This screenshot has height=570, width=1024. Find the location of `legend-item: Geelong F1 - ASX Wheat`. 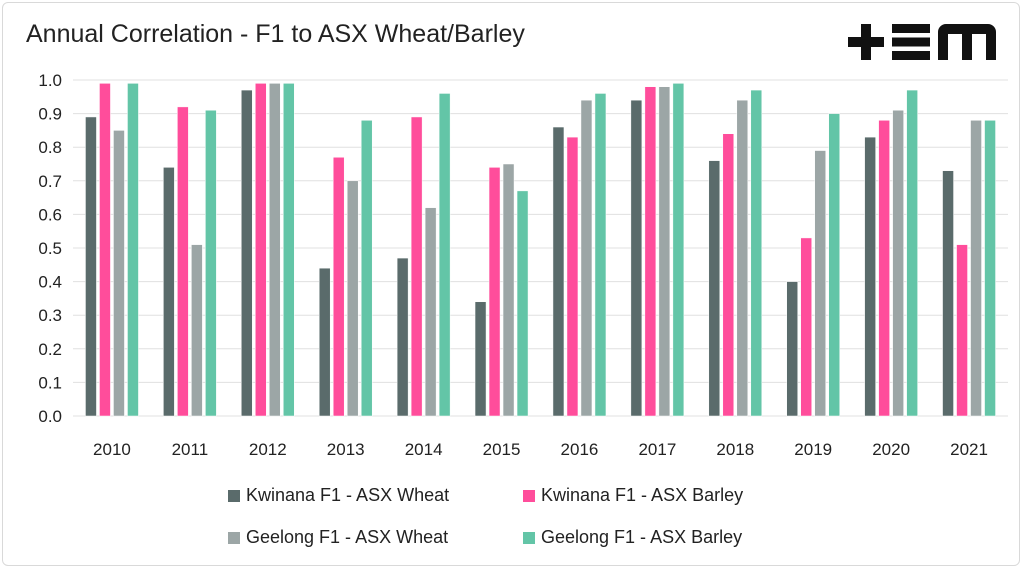

legend-item: Geelong F1 - ASX Wheat is located at coordinates (338, 537).